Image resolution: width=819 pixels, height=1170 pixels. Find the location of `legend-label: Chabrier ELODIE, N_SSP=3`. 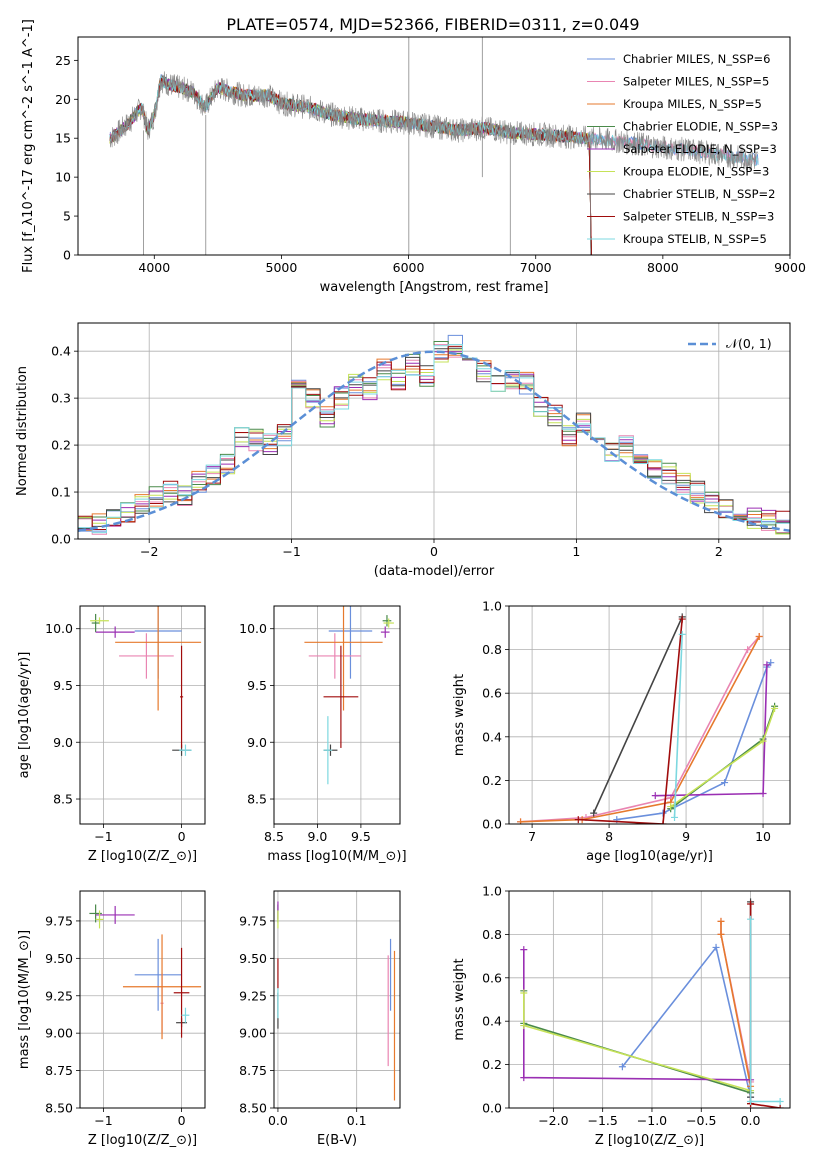

legend-label: Chabrier ELODIE, N_SSP=3 is located at coordinates (700, 127).